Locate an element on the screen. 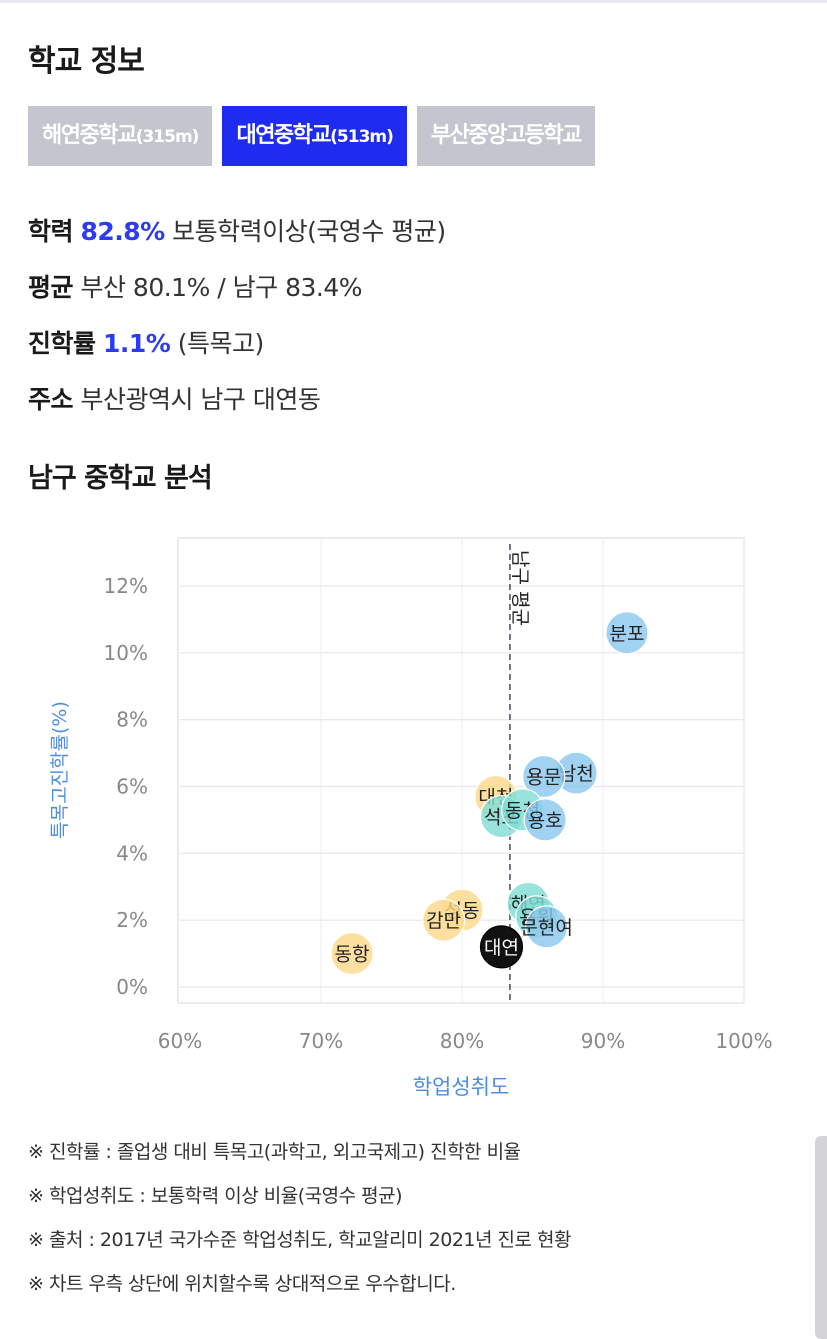 The height and width of the screenshot is (1339, 827). tab-label: 해연중학교 is located at coordinates (89, 135).